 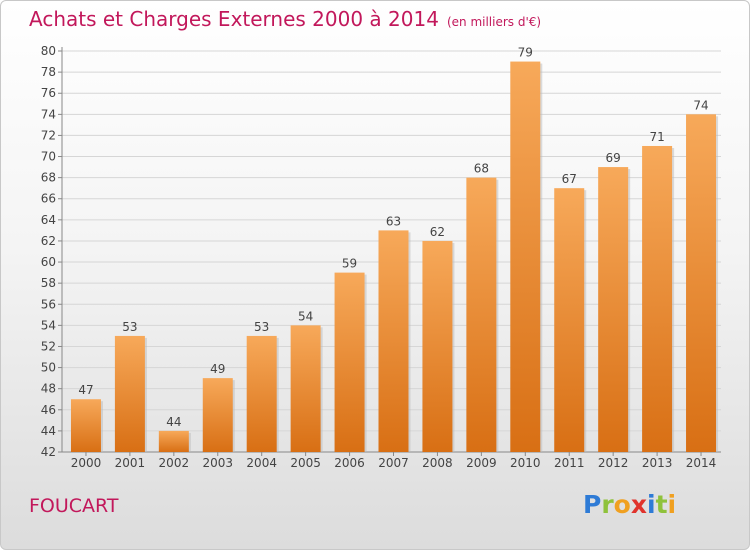 What do you see at coordinates (569, 463) in the screenshot?
I see `x-tick-label: 2011` at bounding box center [569, 463].